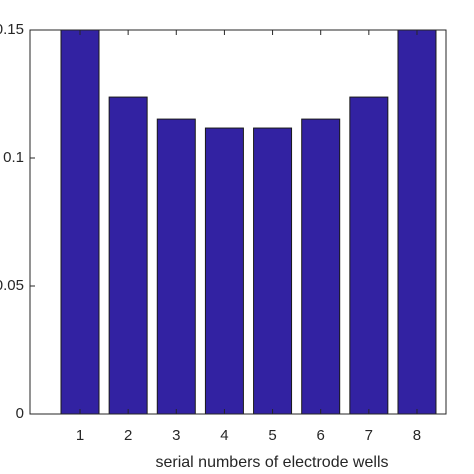  Describe the element at coordinates (176, 435) in the screenshot. I see `x-tick-label: 3` at that location.